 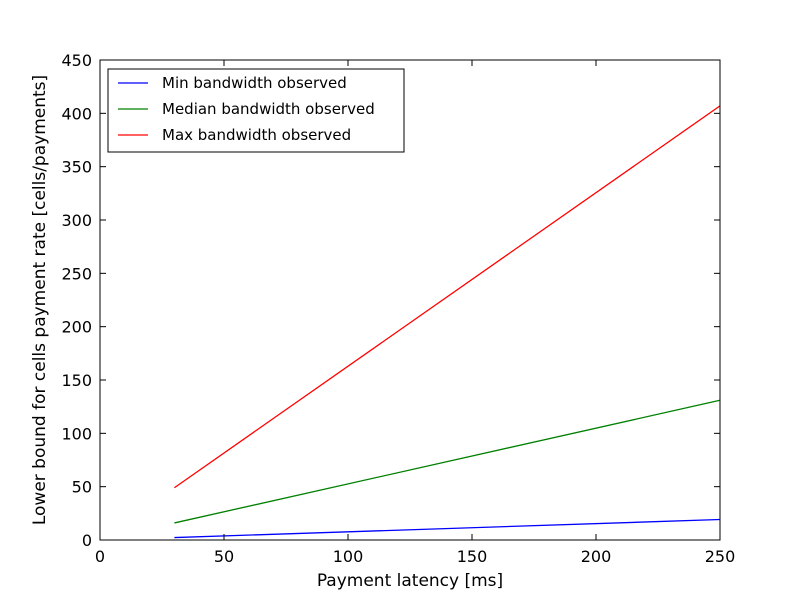 I want to click on x-tick-label: 0, so click(x=100, y=556).